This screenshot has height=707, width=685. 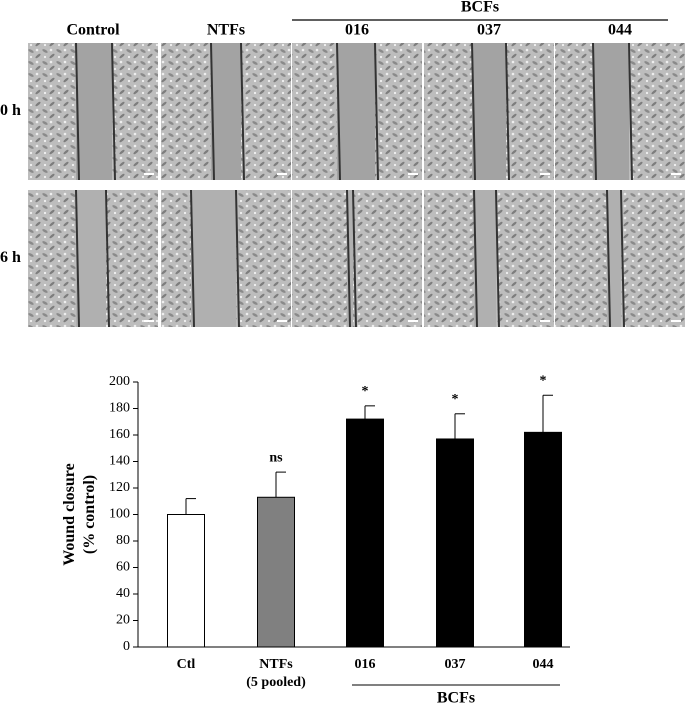 I want to click on column-label: Control, so click(x=93, y=30).